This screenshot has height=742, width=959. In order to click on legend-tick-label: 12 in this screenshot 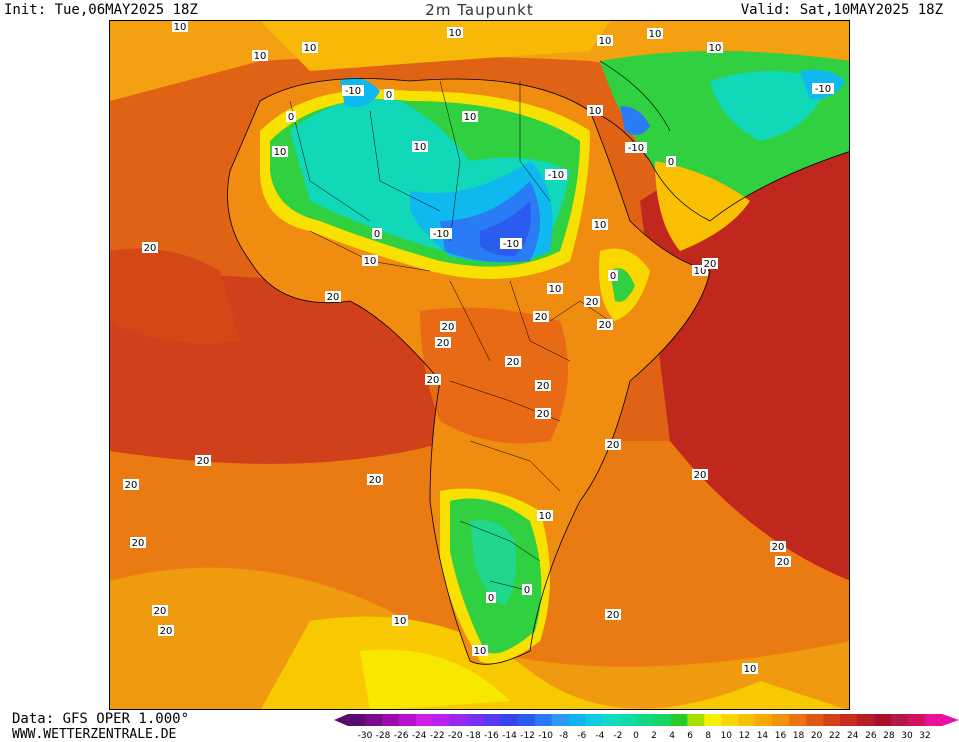, I will do `click(744, 736)`.